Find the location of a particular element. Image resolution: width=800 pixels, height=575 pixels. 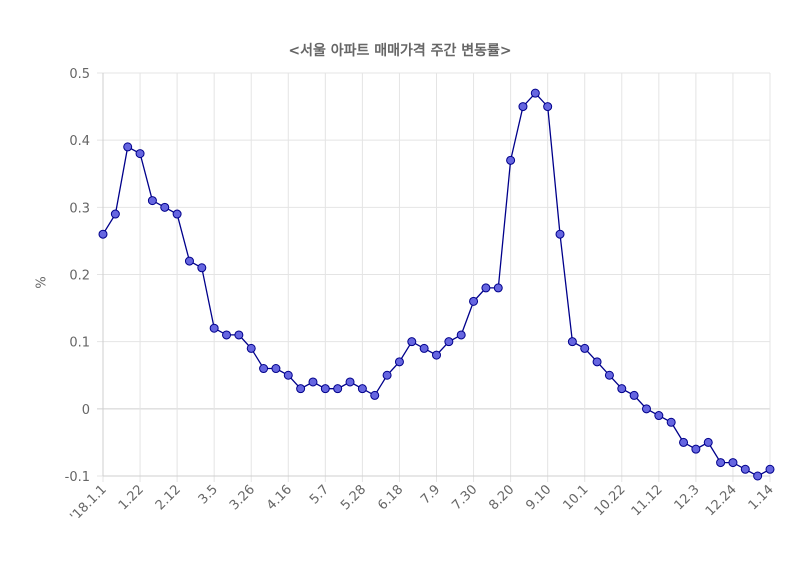

x-tick-label: 10.1 is located at coordinates (575, 497).